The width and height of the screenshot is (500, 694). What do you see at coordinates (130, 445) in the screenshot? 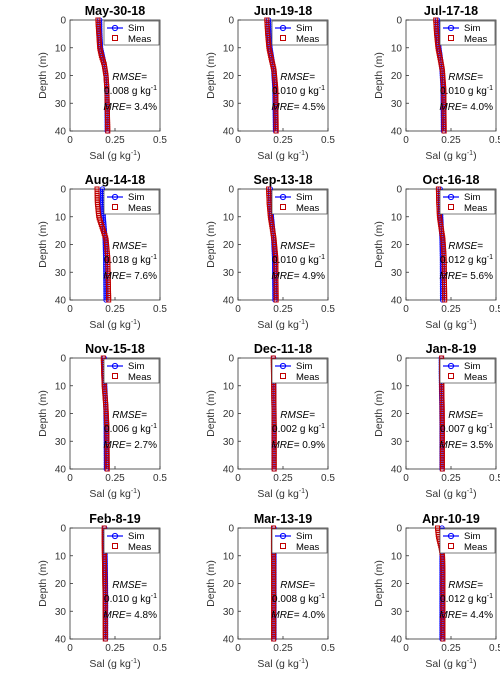
I see `mre-text: MRE= 2.7%` at bounding box center [130, 445].